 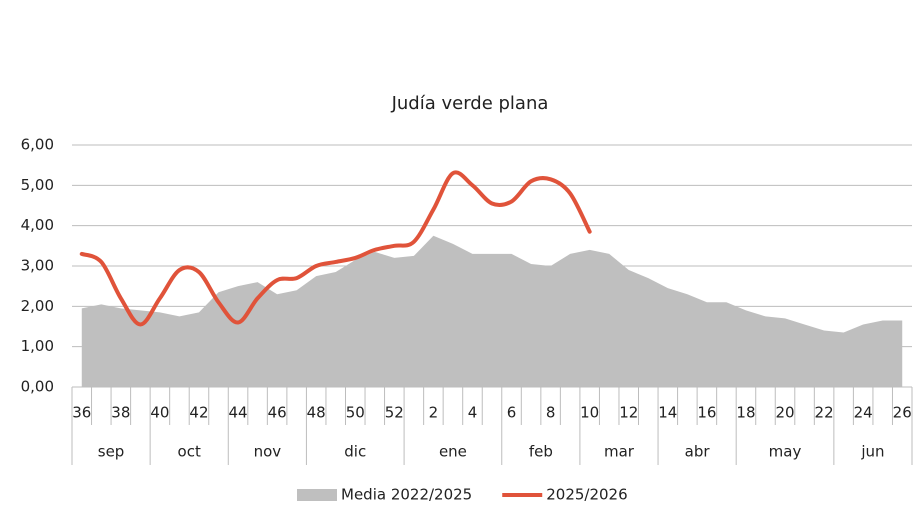 What do you see at coordinates (470, 103) in the screenshot?
I see `chart-title: Judía verde plana` at bounding box center [470, 103].